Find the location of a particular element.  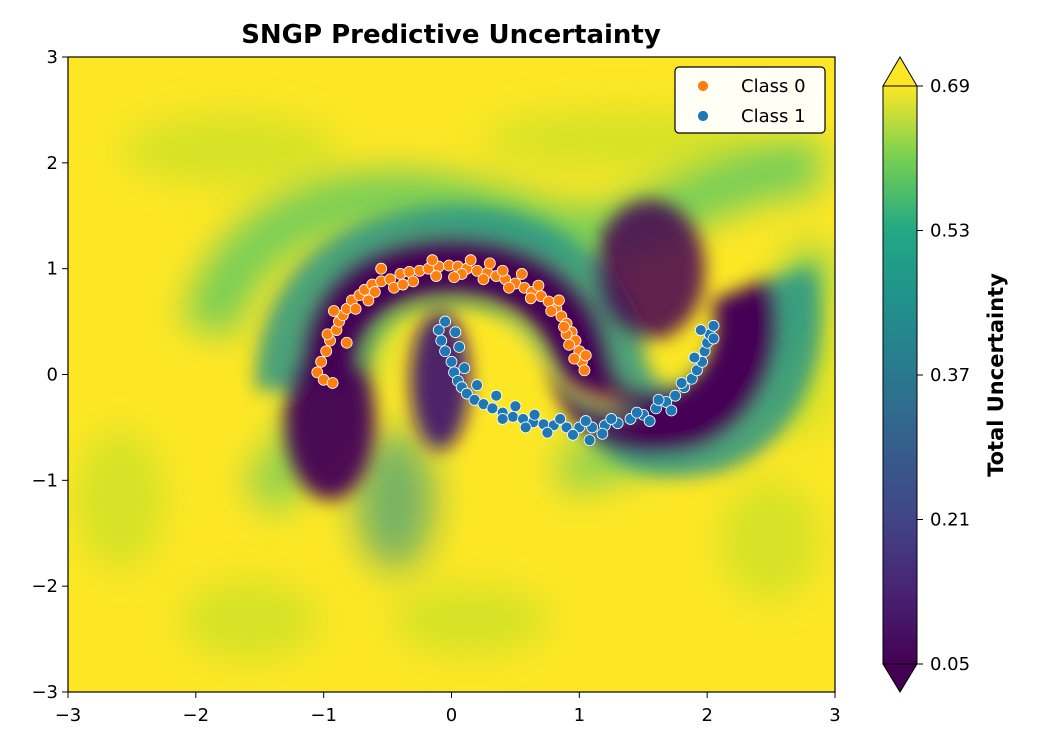

x-tick-label: 0 is located at coordinates (451, 715).